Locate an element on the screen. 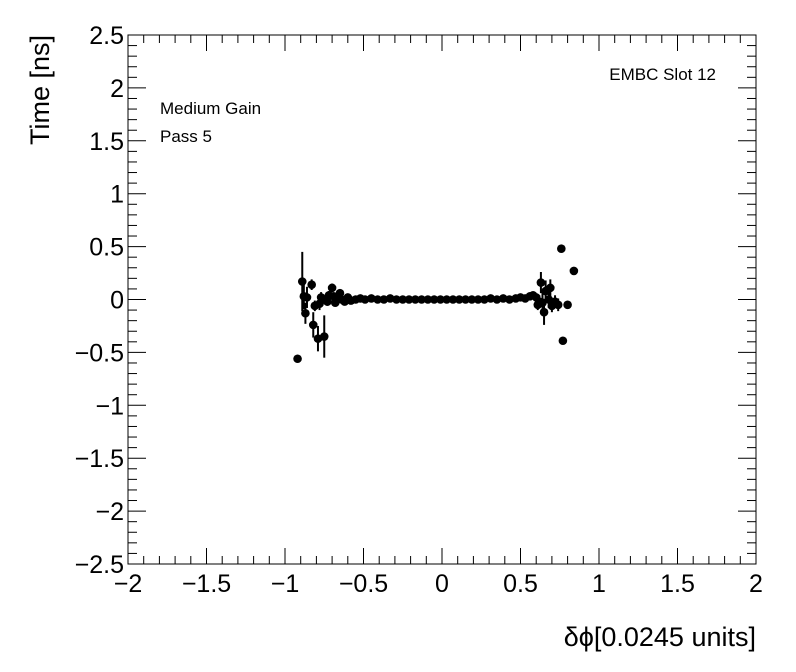 The width and height of the screenshot is (796, 672). y-tick-label: 1.5 is located at coordinates (106, 142).